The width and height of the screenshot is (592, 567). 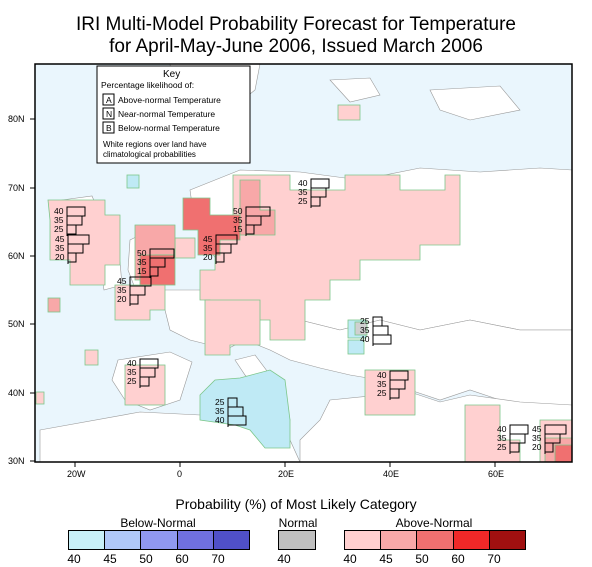 What do you see at coordinates (386, 559) in the screenshot?
I see `above-tick-45: 45` at bounding box center [386, 559].